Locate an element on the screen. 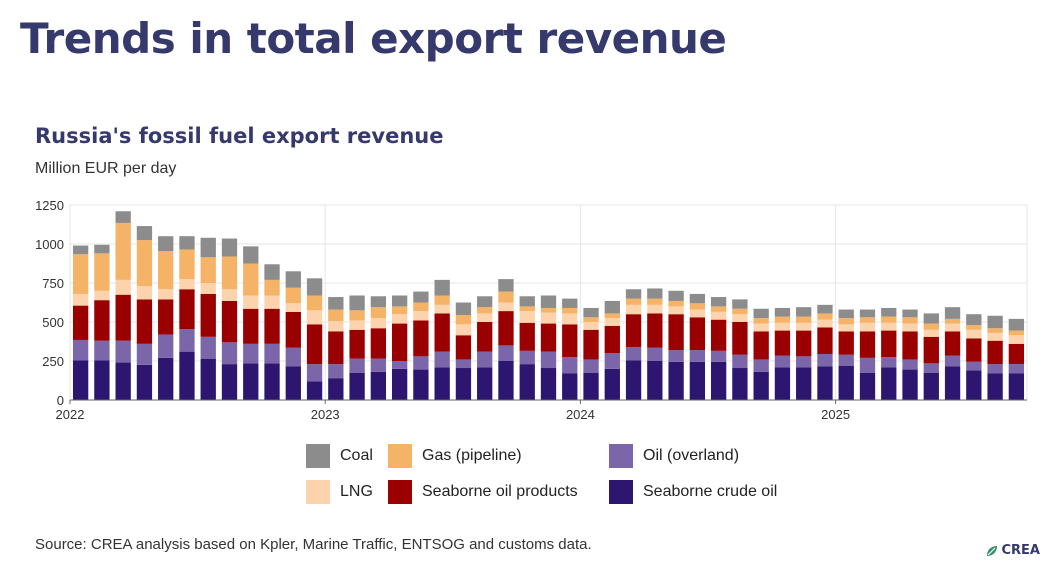  legend-swatch-seaborne-oil-products is located at coordinates (400, 492).